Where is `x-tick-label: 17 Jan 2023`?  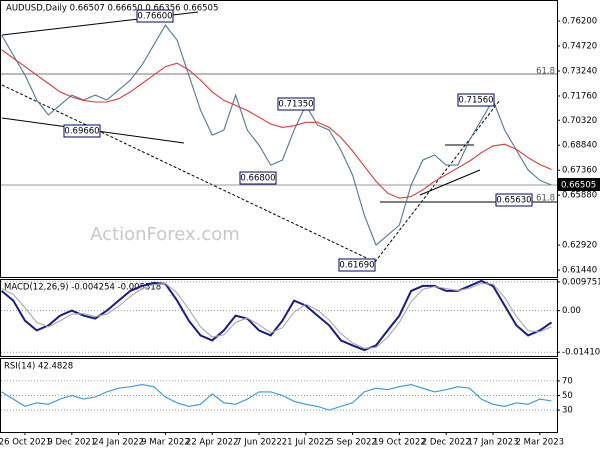 x-tick-label: 17 Jan 2023 is located at coordinates (493, 443).